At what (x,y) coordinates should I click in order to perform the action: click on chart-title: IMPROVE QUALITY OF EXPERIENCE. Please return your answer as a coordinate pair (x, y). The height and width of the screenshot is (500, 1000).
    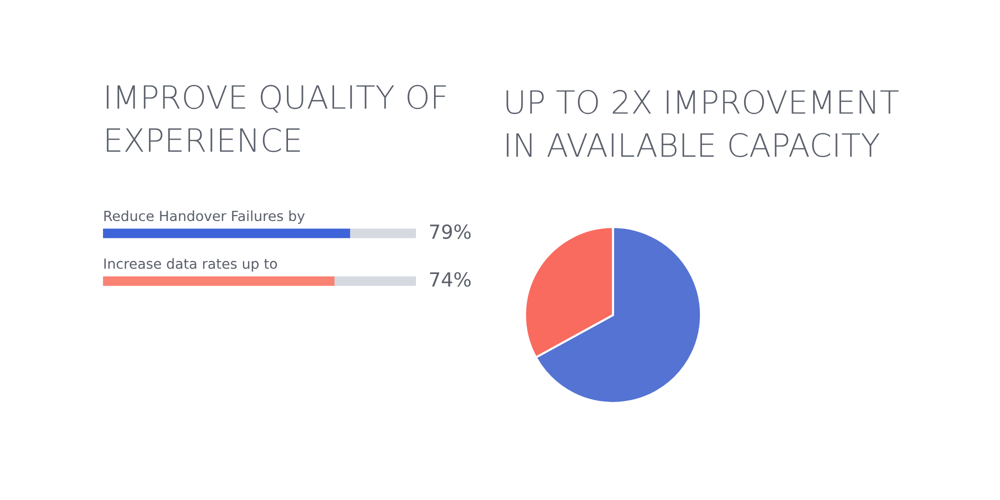
    Looking at the image, I should click on (276, 118).